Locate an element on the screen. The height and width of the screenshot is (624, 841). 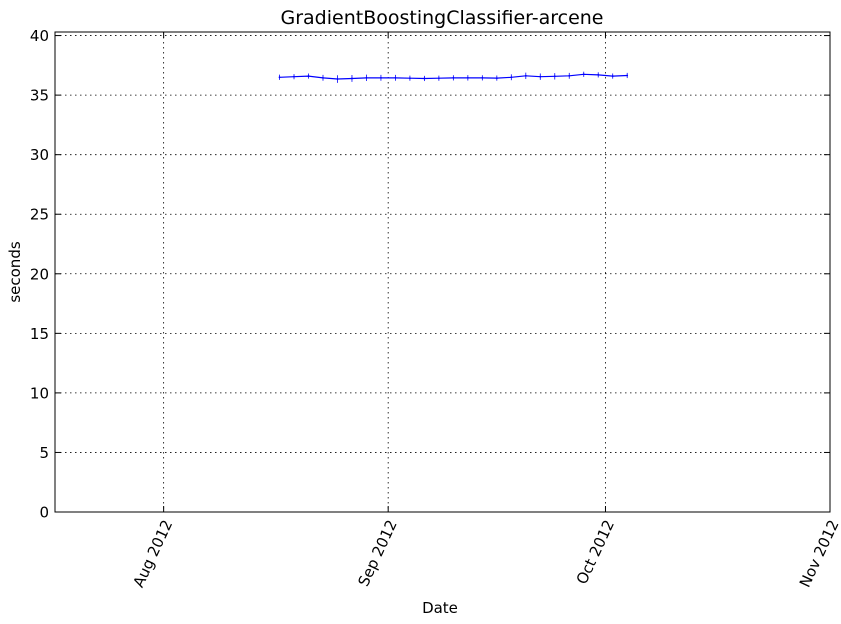
y-tick-label: 40 is located at coordinates (39, 36).